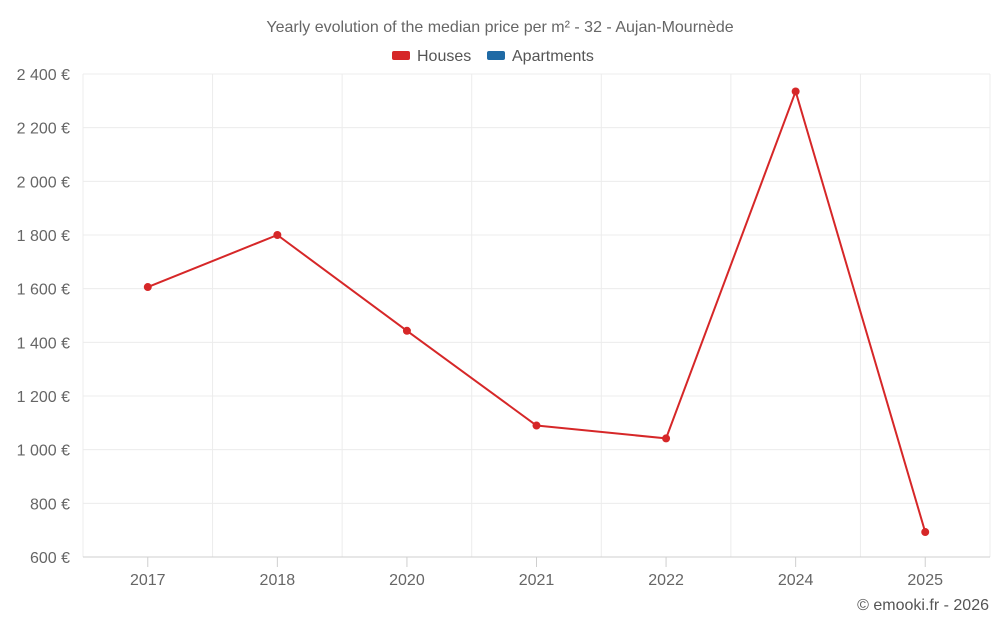  Describe the element at coordinates (796, 580) in the screenshot. I see `x-tick-label: 2024` at that location.